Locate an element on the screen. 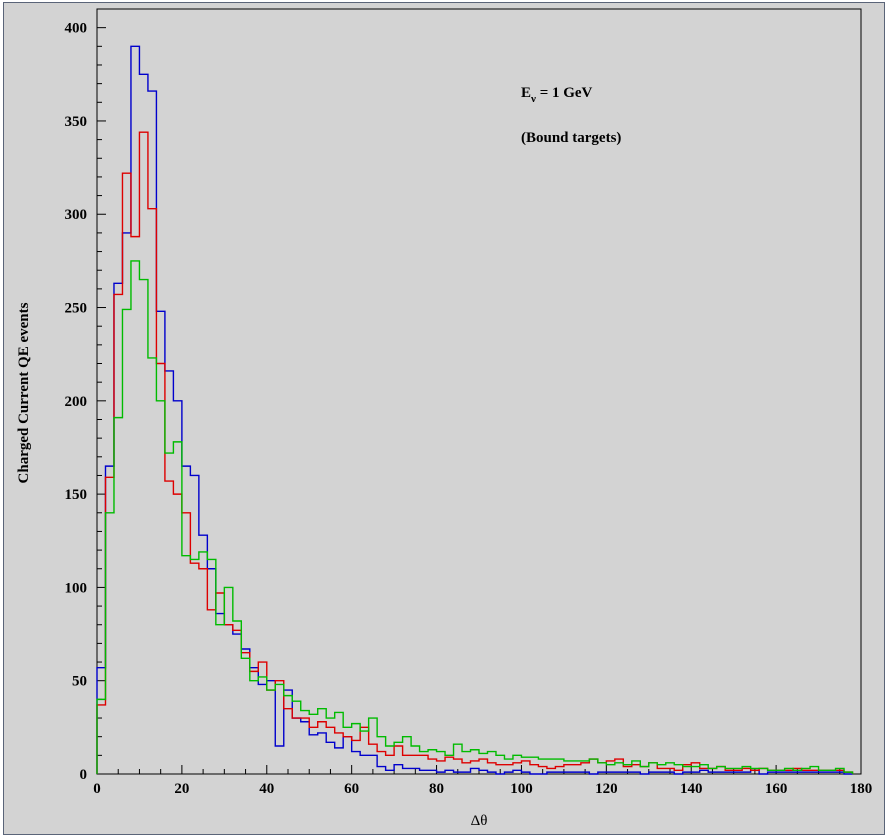 This screenshot has width=888, height=839. x-tick-label: 80 is located at coordinates (436, 789).